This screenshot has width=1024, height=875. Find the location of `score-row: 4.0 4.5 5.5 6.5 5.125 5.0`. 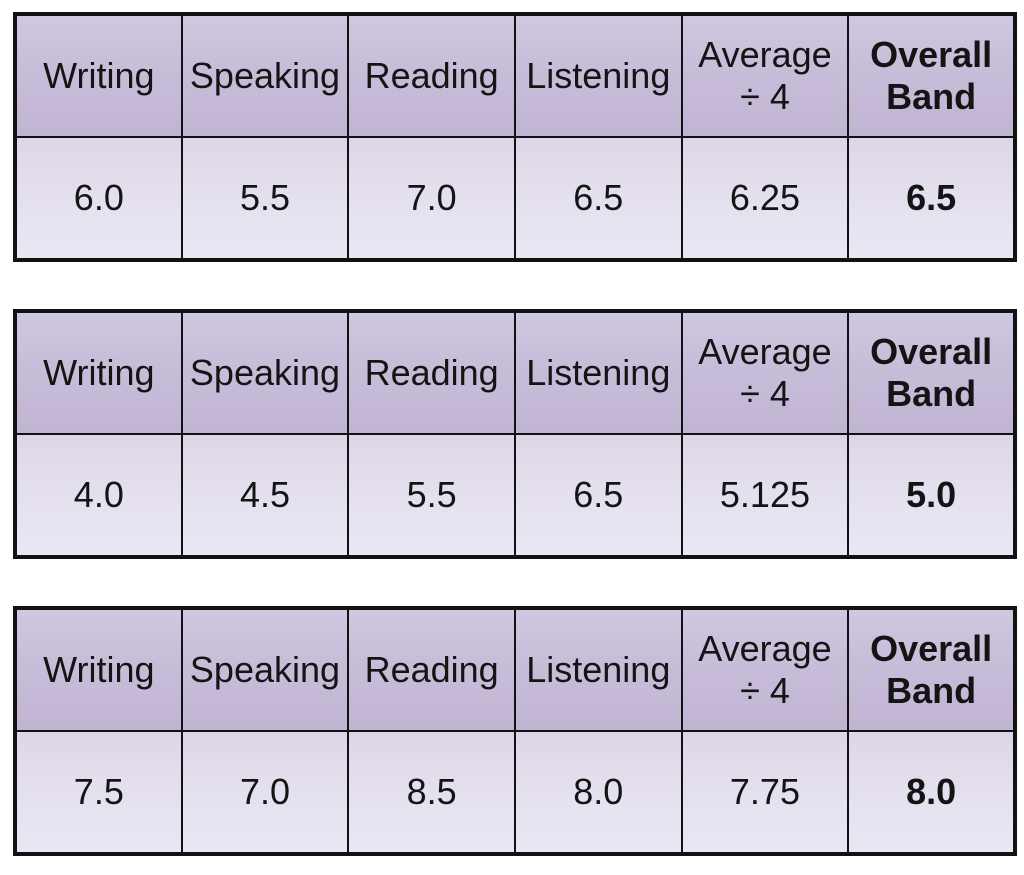

score-row: 4.0 4.5 5.5 6.5 5.125 5.0 is located at coordinates (515, 495).